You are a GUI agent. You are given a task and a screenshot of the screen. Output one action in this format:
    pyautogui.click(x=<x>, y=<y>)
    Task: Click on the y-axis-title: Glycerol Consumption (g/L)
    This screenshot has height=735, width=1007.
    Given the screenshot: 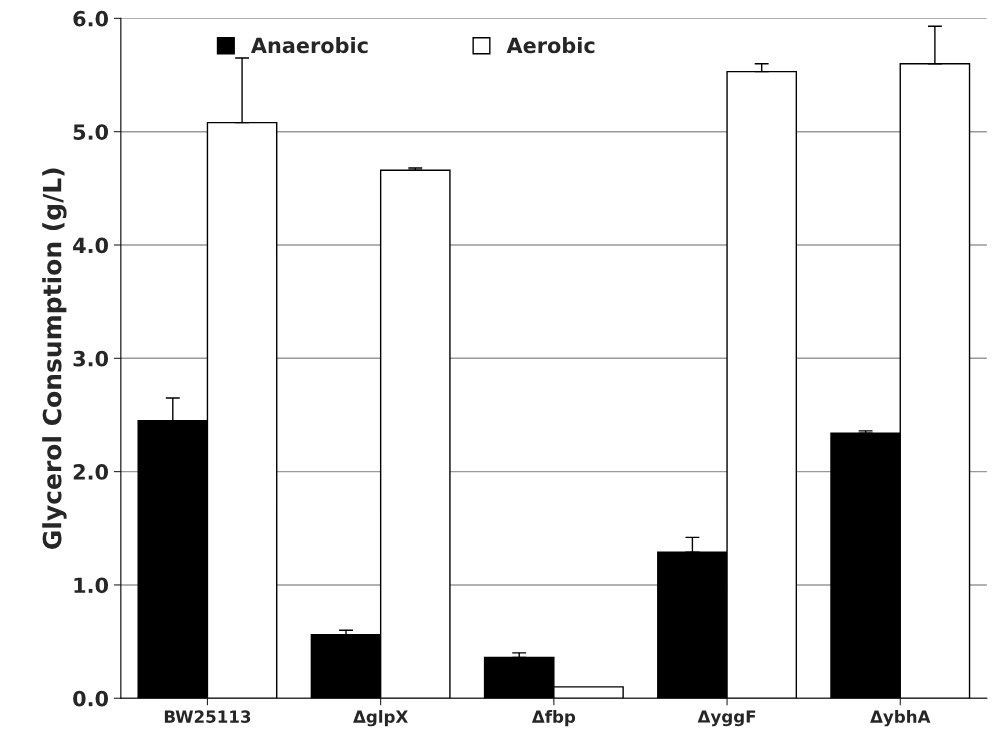 What is the action you would take?
    pyautogui.click(x=54, y=359)
    